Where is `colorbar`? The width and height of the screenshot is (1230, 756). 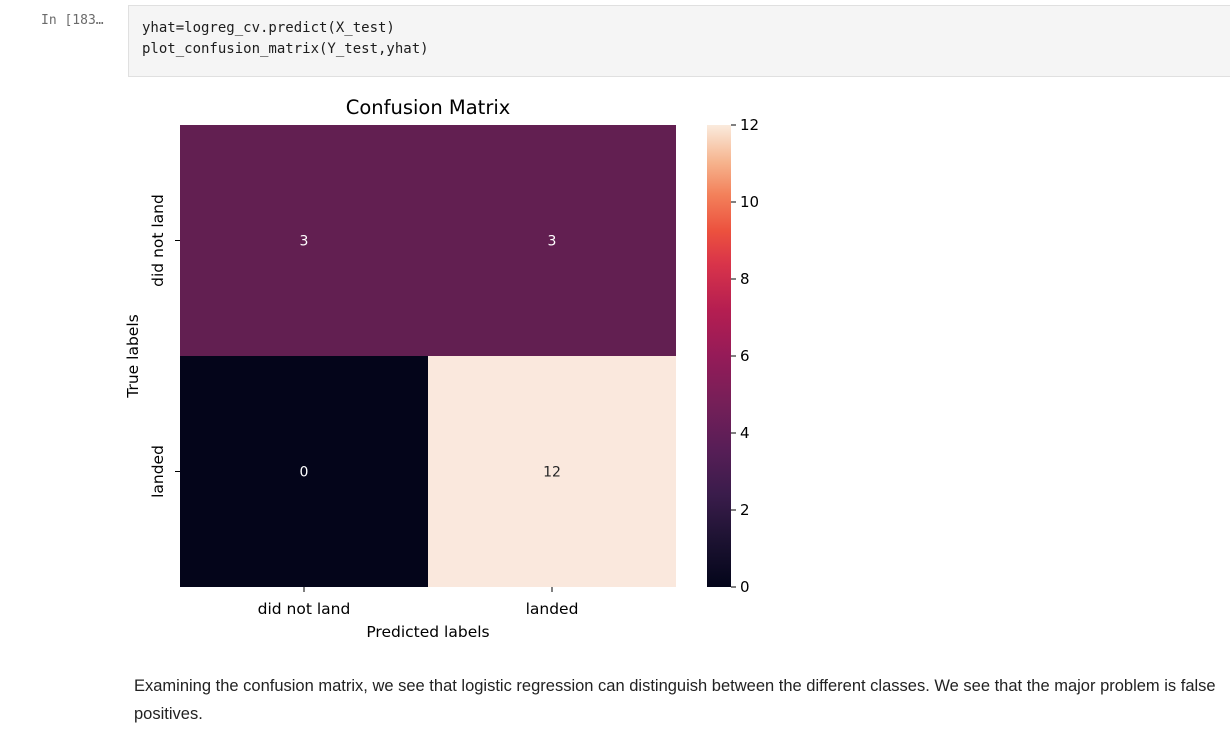 colorbar is located at coordinates (719, 356).